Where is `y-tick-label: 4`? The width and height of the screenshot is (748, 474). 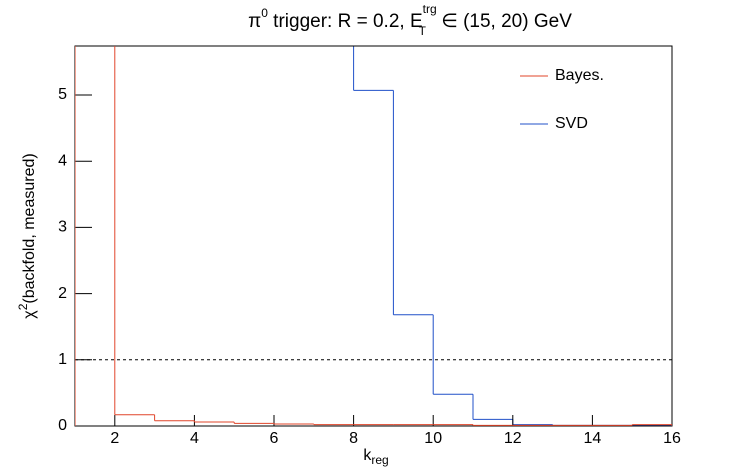
y-tick-label: 4 is located at coordinates (62, 160).